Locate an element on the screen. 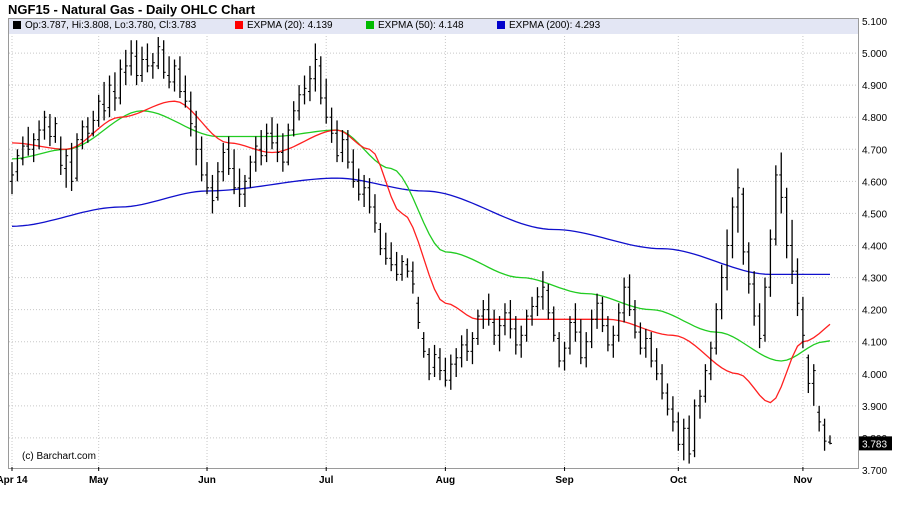  x-tick-label: May is located at coordinates (99, 480).